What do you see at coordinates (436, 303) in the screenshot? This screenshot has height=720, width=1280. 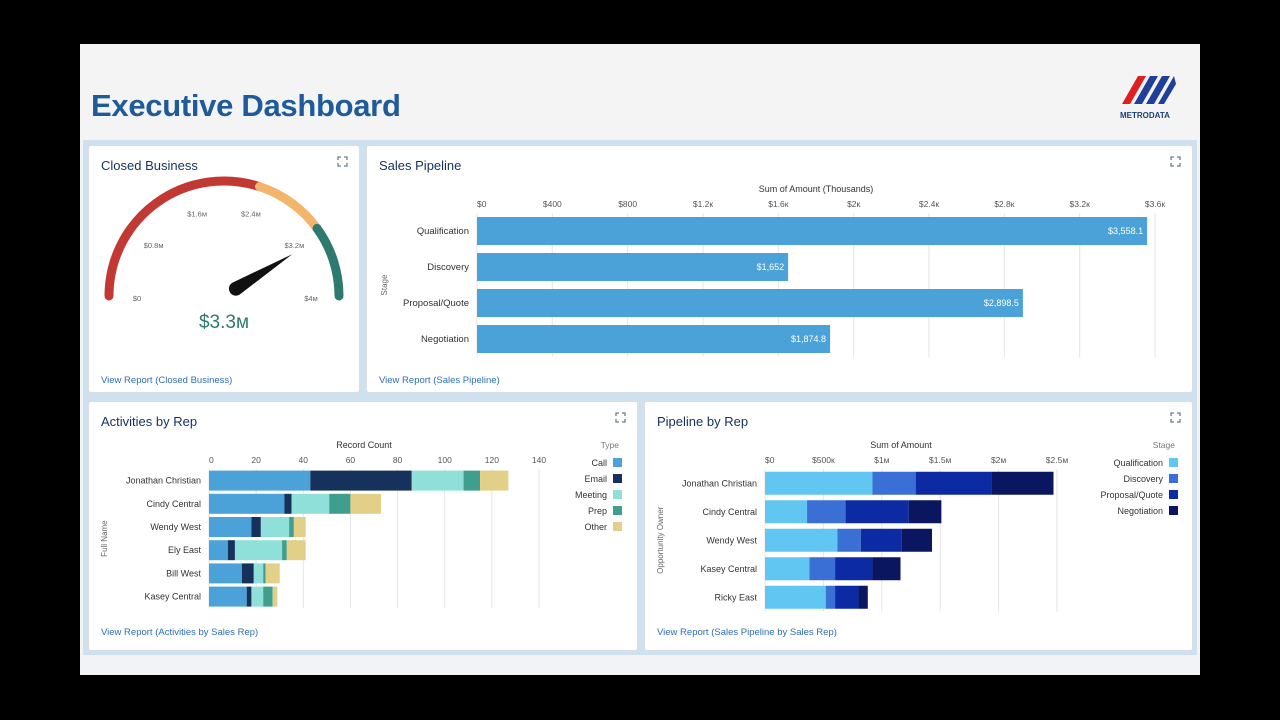 I see `category-label: Proposal/Quote` at bounding box center [436, 303].